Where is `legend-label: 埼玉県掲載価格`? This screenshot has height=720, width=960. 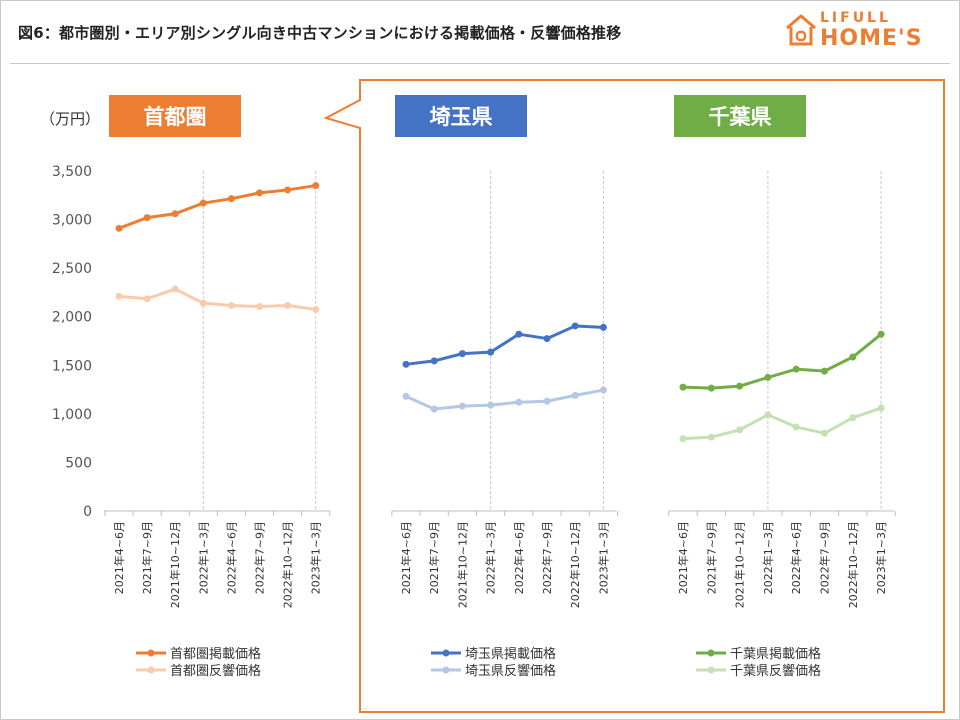
legend-label: 埼玉県掲載価格 is located at coordinates (510, 654).